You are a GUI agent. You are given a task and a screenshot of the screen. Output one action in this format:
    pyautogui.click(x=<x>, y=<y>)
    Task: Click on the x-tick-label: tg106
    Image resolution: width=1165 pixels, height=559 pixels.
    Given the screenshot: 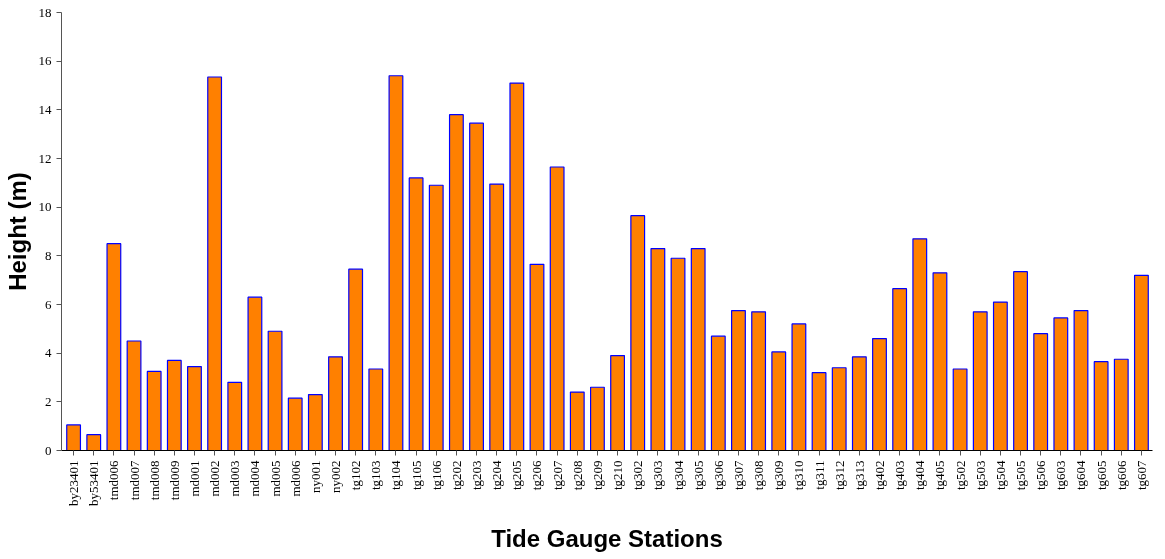 What is the action you would take?
    pyautogui.click(x=436, y=475)
    